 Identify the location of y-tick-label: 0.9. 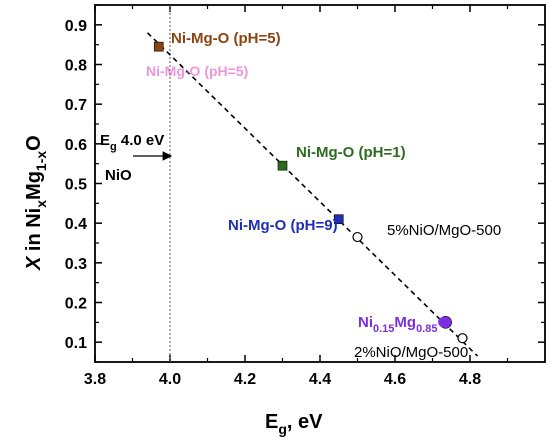
(76, 26).